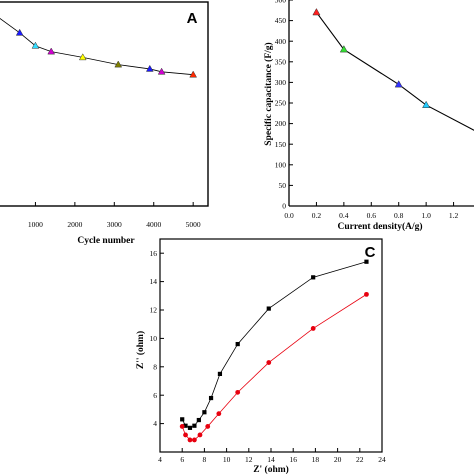 This screenshot has width=474, height=474. I want to click on panel-a-x-tick-label-3: 4000, so click(153, 224).